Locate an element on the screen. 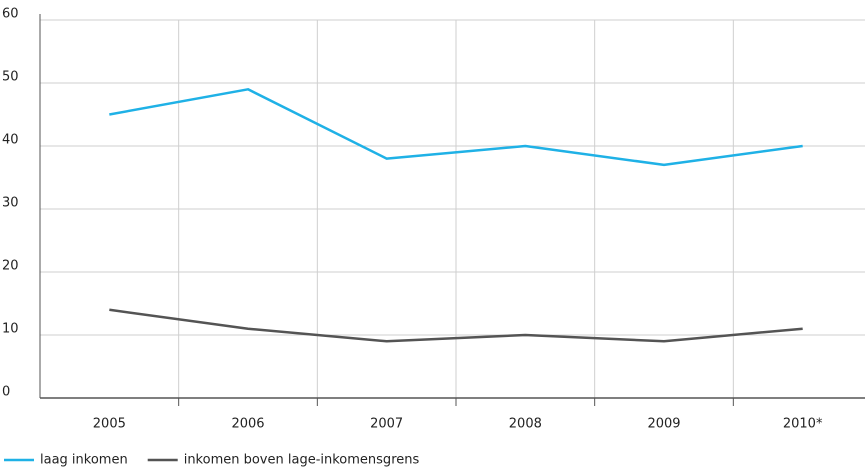  y-tick-label: 30 is located at coordinates (10, 203).